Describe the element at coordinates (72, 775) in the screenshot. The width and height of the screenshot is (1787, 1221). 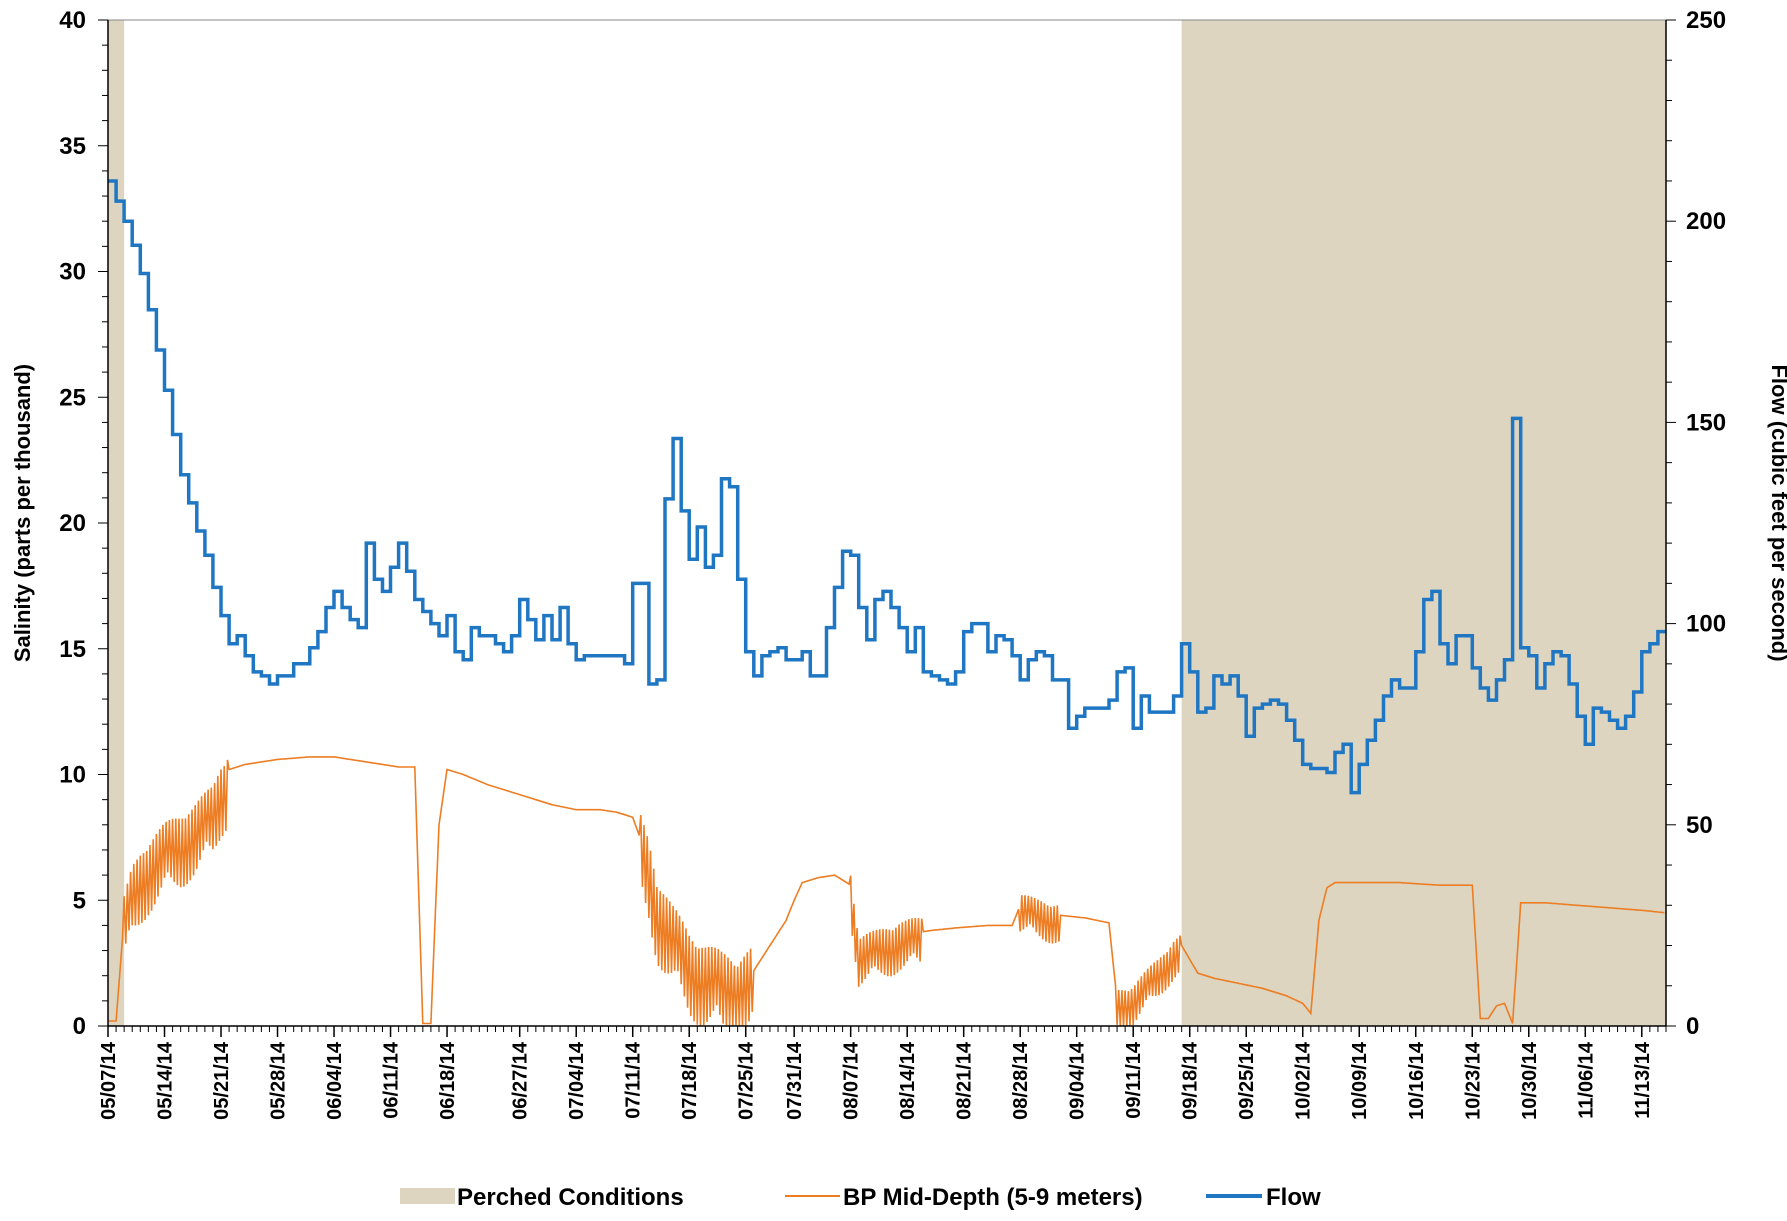
I see `left-tick-label: 10` at that location.